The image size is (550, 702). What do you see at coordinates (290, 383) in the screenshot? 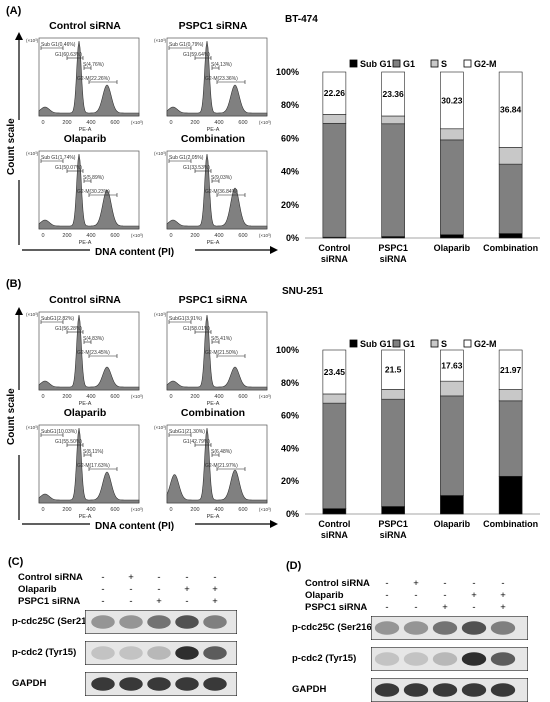
I see `y-tick-label: 80%` at bounding box center [290, 383].